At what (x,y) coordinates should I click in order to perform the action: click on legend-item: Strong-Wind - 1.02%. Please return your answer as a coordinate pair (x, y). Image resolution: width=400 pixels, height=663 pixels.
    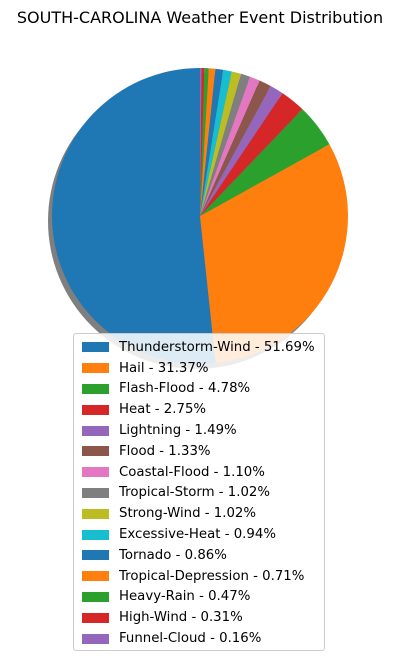
    Looking at the image, I should click on (203, 513).